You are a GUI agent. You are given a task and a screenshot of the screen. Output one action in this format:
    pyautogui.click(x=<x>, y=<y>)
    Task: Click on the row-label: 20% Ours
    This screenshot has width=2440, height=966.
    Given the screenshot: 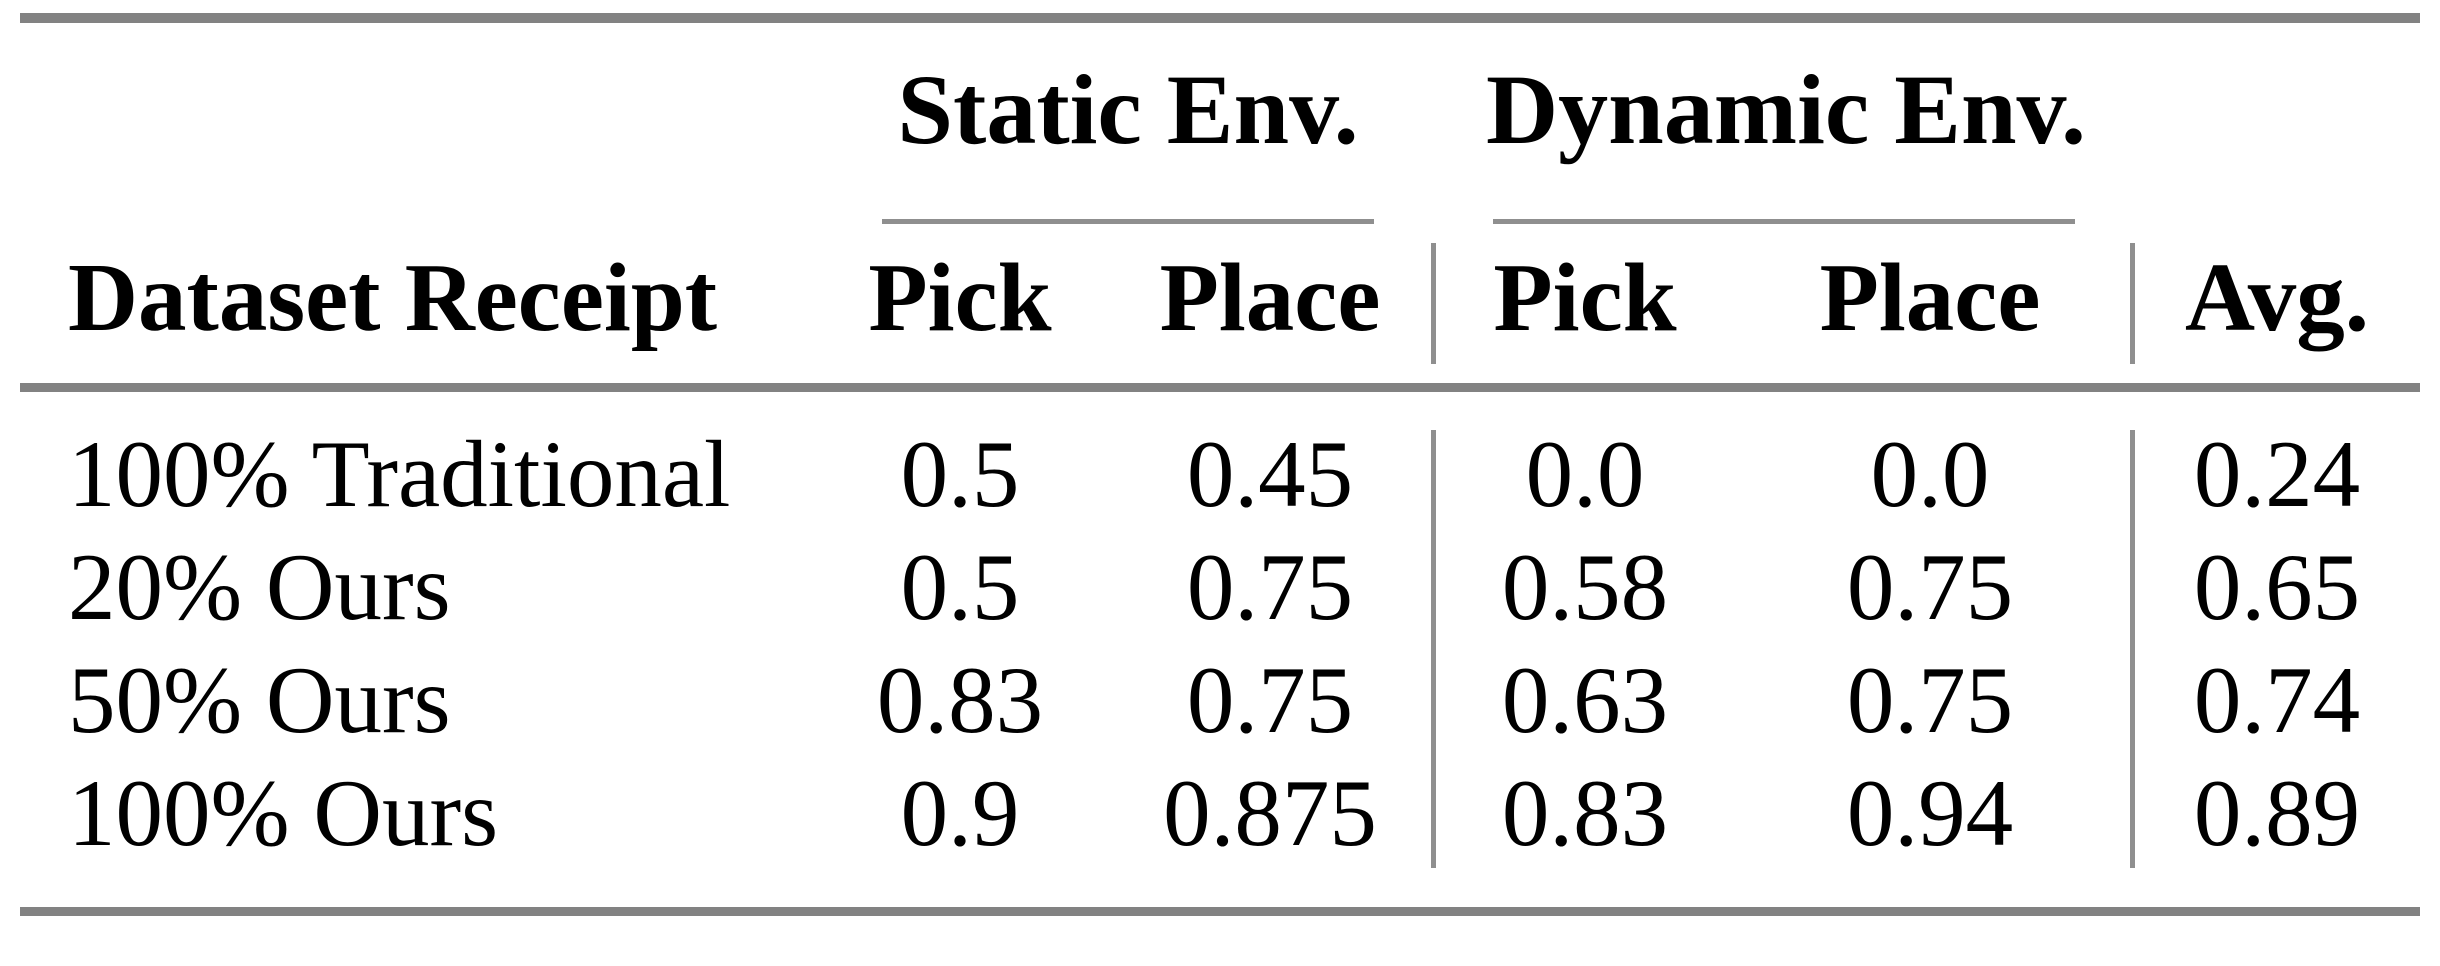 What is the action you would take?
    pyautogui.click(x=259, y=587)
    